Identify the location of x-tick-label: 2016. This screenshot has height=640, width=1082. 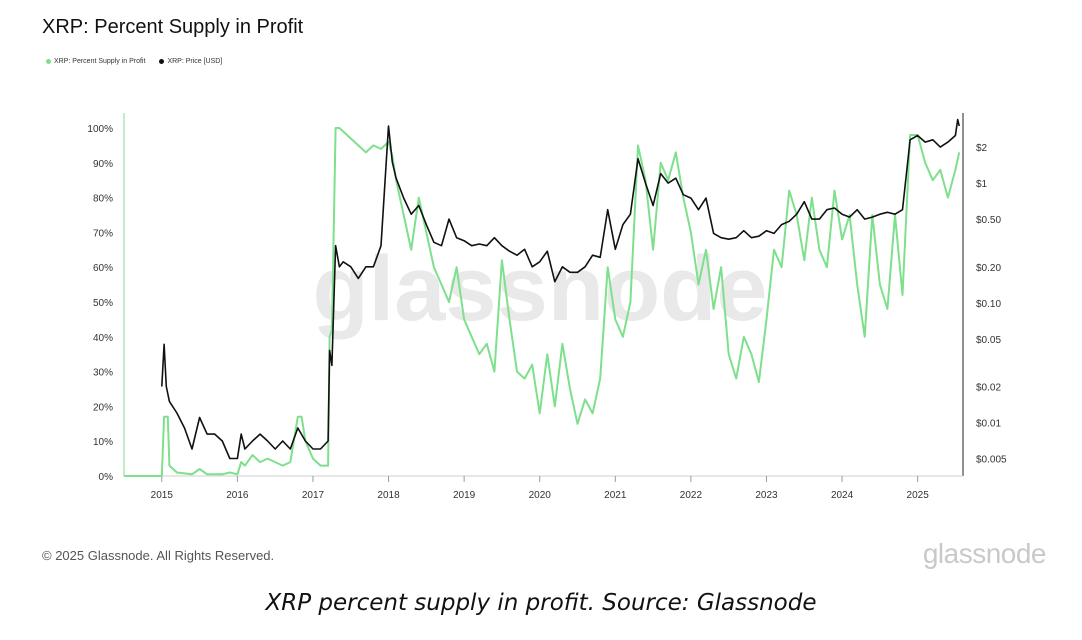
(237, 495).